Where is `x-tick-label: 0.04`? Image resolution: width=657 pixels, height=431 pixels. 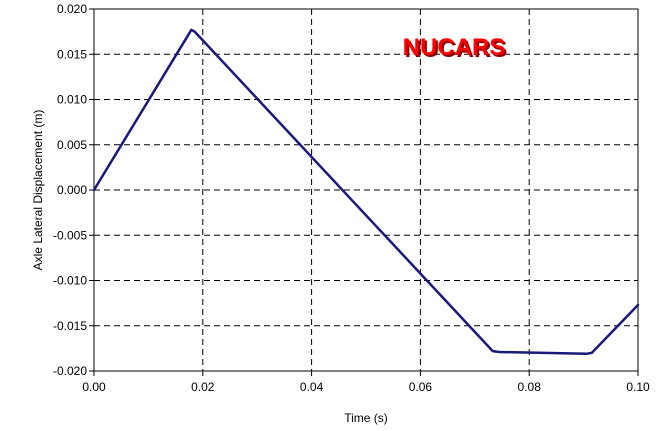
x-tick-label: 0.04 is located at coordinates (312, 387).